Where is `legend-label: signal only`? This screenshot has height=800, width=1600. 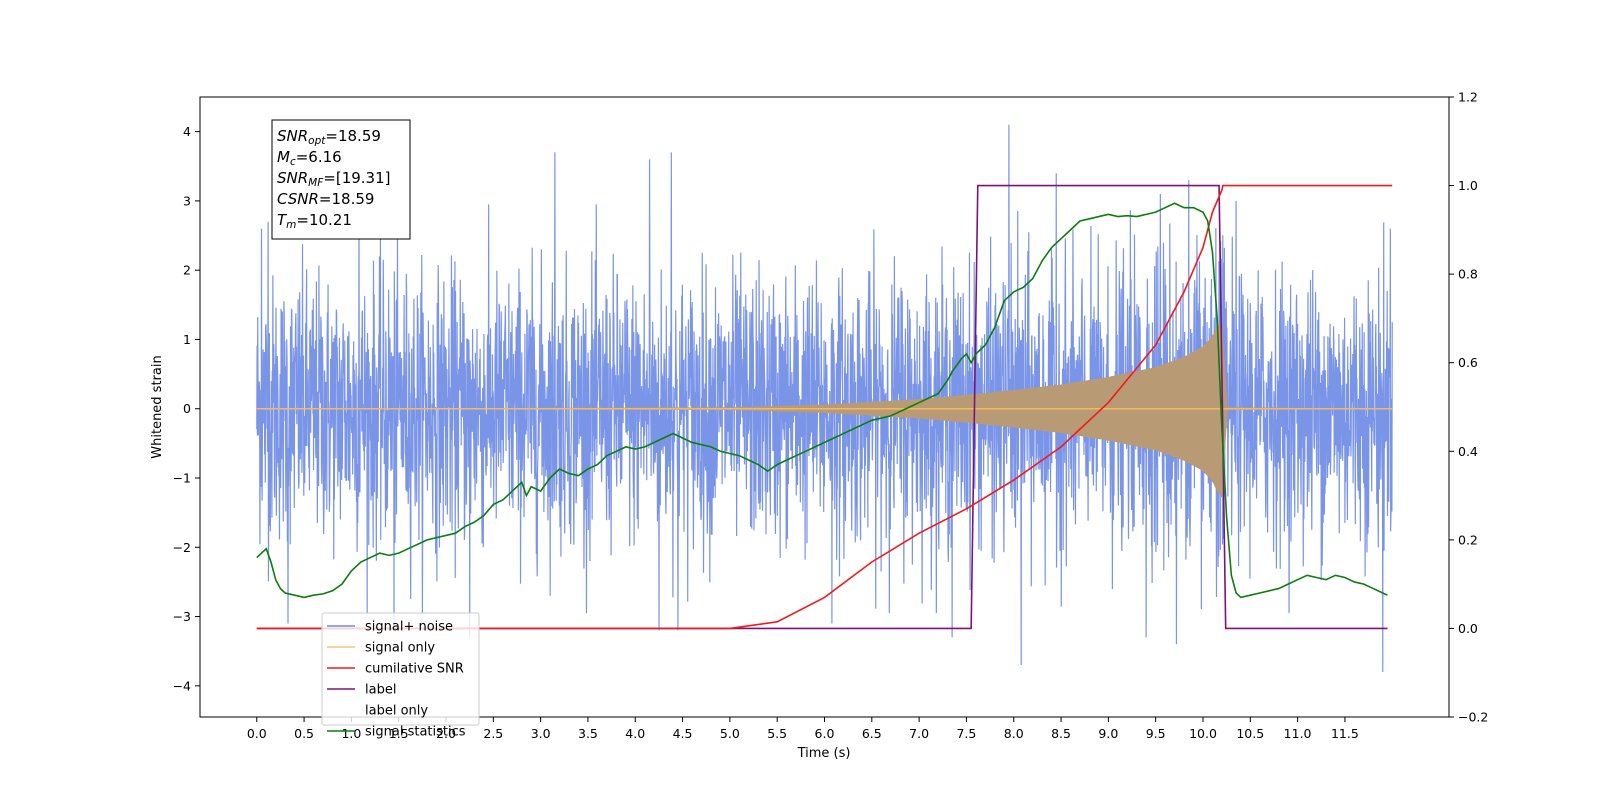 legend-label: signal only is located at coordinates (400, 648).